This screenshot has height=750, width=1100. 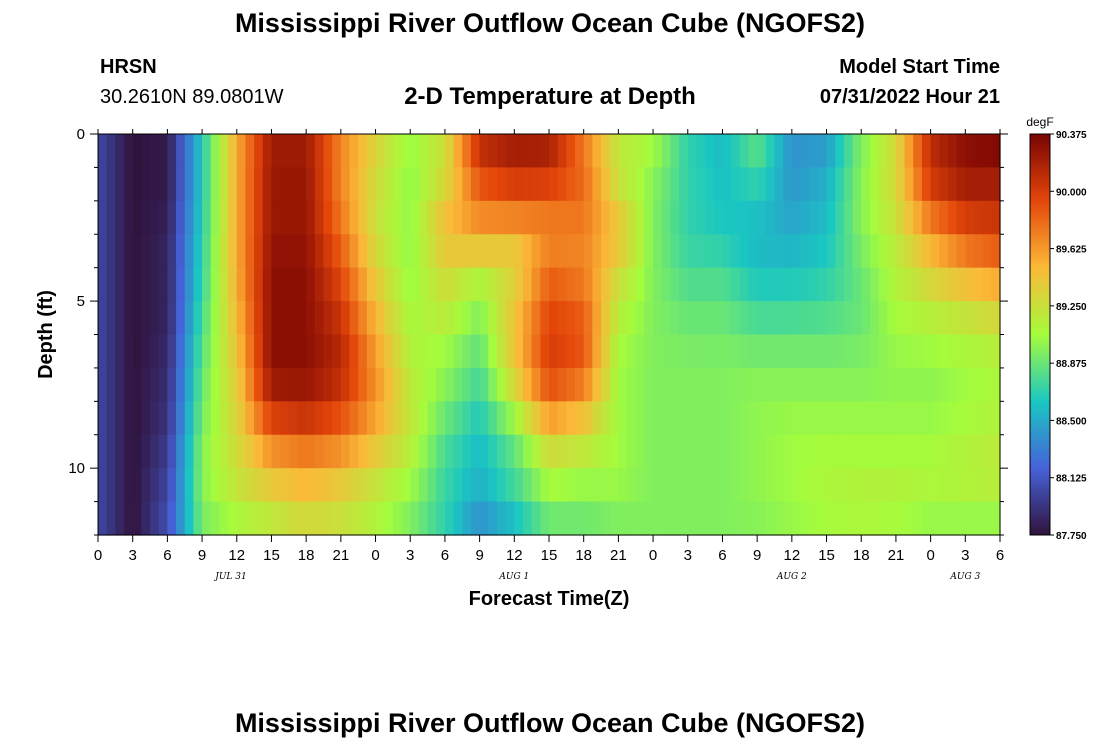 I want to click on colorbar-tick-label: 88.125, so click(x=1071, y=479).